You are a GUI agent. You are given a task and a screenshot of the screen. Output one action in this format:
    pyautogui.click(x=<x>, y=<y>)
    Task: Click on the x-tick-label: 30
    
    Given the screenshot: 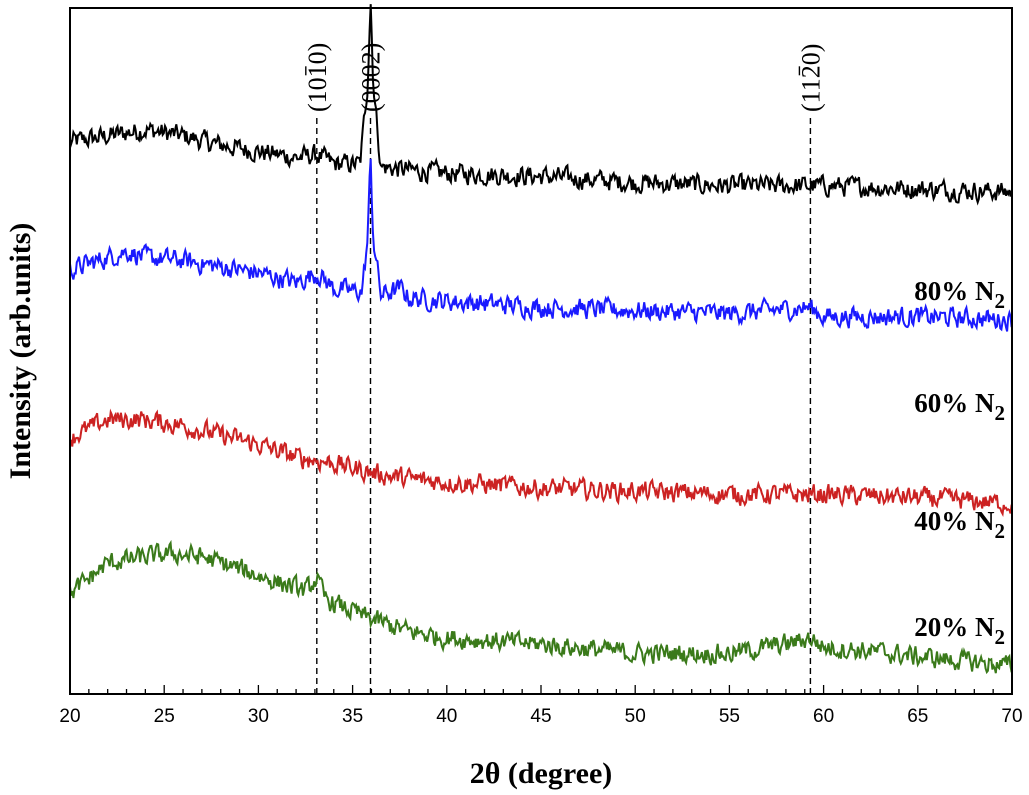 What is the action you would take?
    pyautogui.click(x=258, y=716)
    